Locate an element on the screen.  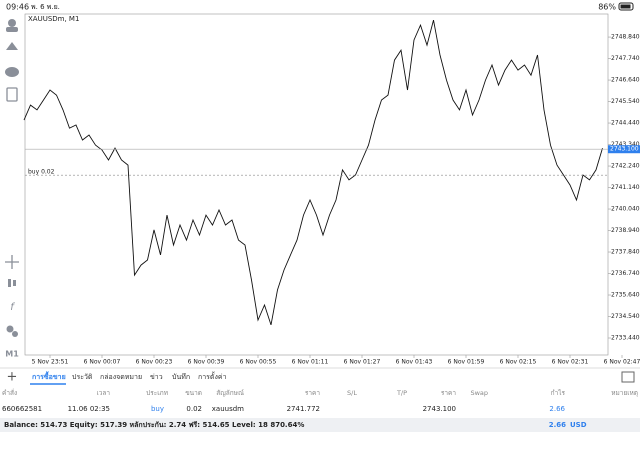
battery-level is located at coordinates (625, 6).